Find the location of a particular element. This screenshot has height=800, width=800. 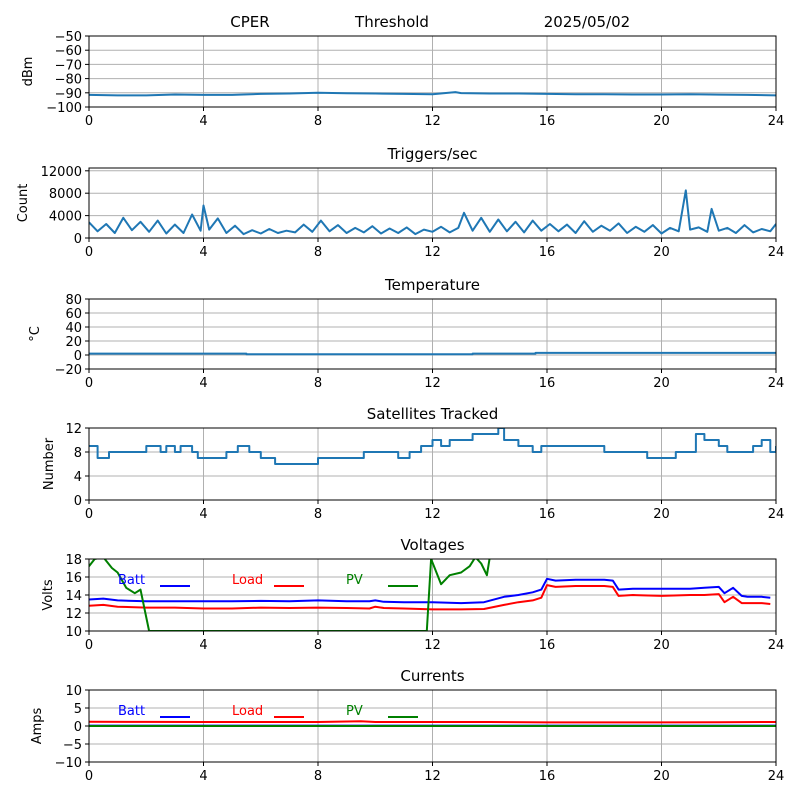

satellites-ylabel: Number is located at coordinates (49, 463).